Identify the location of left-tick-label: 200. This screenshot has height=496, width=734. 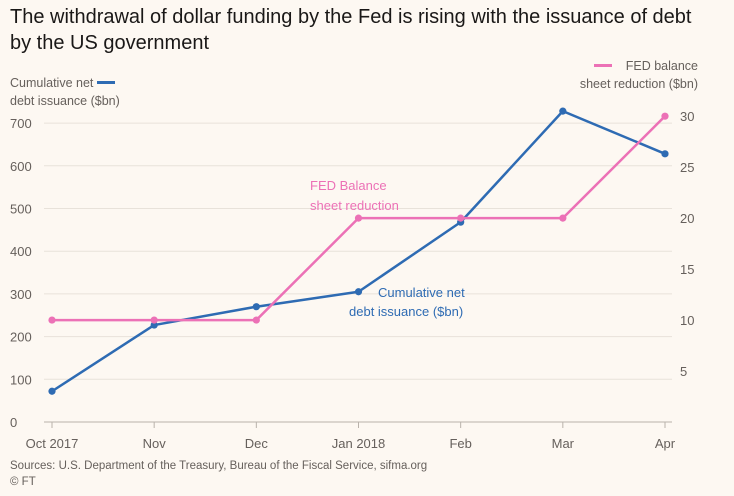
(21, 337).